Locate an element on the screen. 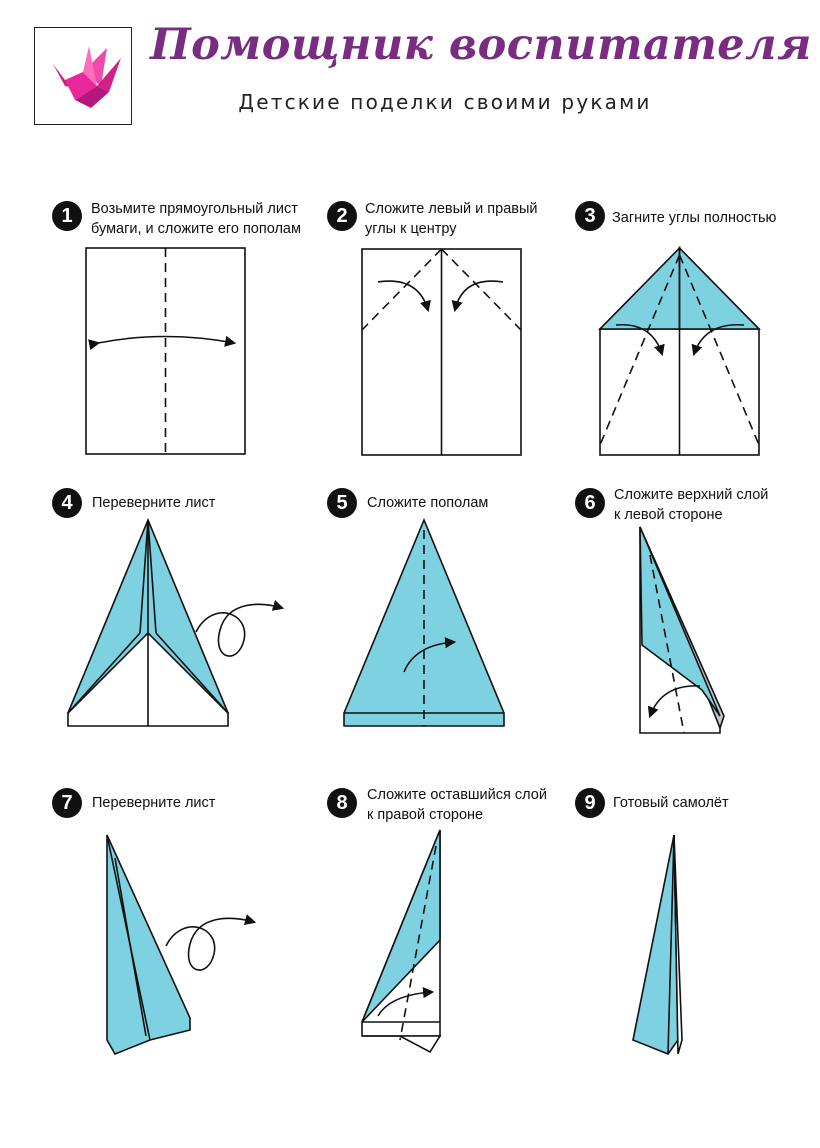  step-9-text-line1: Готовый самолёт is located at coordinates (671, 803).